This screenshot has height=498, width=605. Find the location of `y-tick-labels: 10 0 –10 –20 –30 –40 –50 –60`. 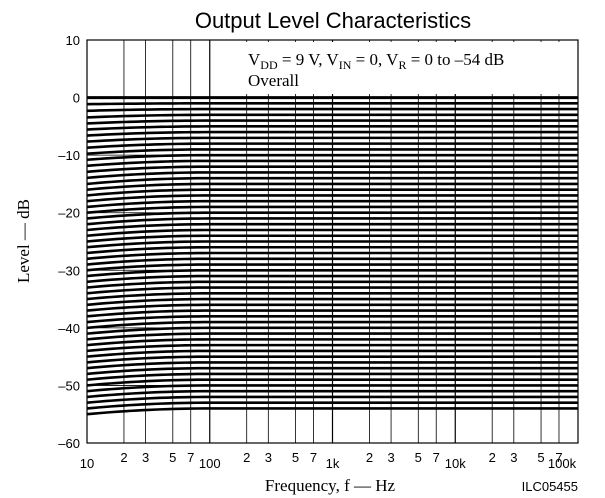

y-tick-labels: 10 0 –10 –20 –30 –40 –50 –60 is located at coordinates (69, 242).